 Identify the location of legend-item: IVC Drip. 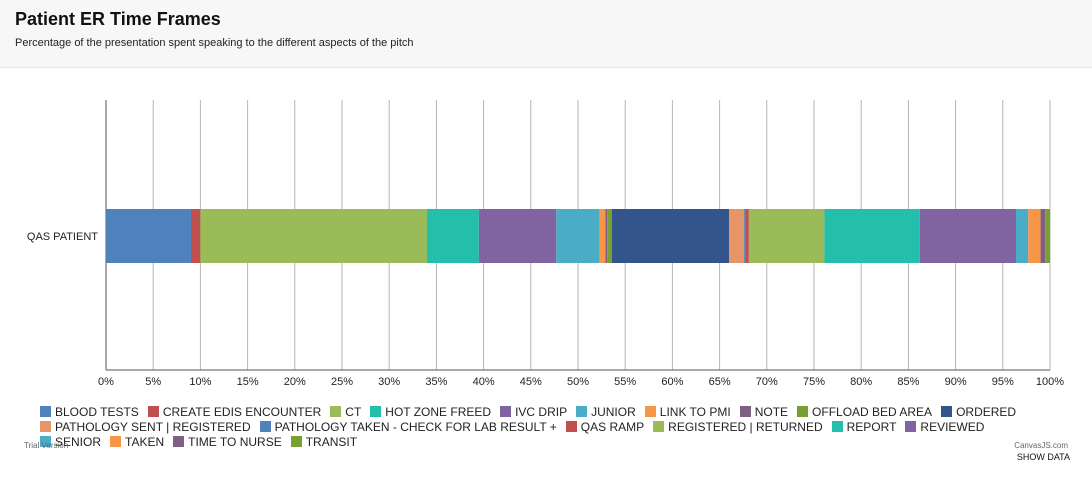
(533, 412).